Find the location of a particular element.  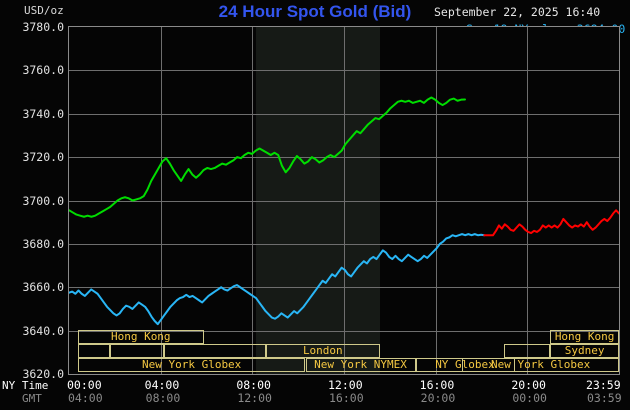

x-axis-ny-tick-label: 12:00 is located at coordinates (345, 385).